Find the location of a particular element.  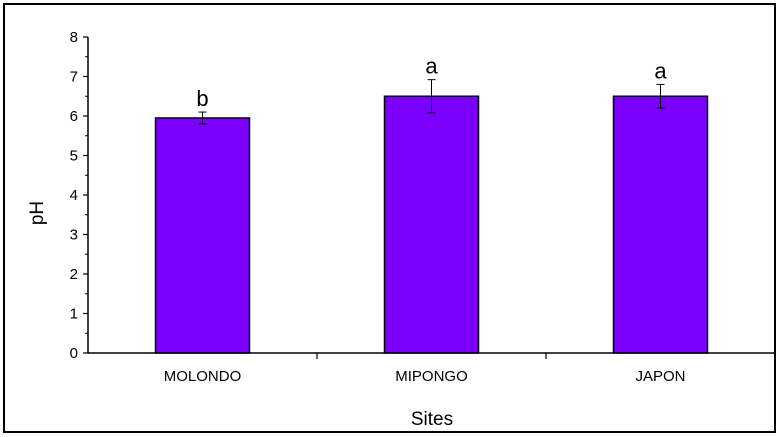

x-category-label: MOLONDO is located at coordinates (203, 376).